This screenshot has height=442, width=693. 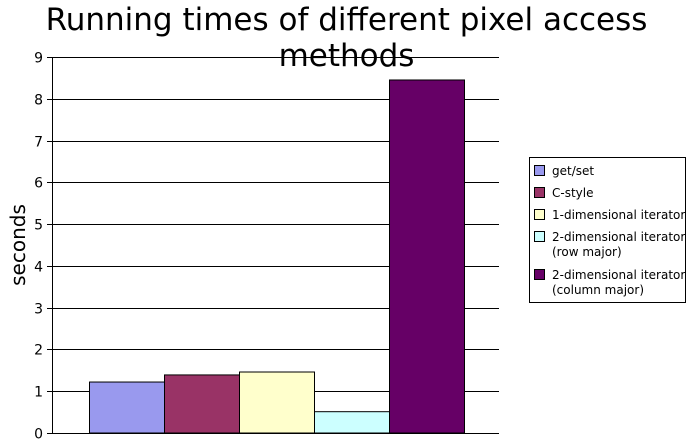 What do you see at coordinates (619, 244) in the screenshot?
I see `legend-label: 2-dimensional iterator (row major)` at bounding box center [619, 244].